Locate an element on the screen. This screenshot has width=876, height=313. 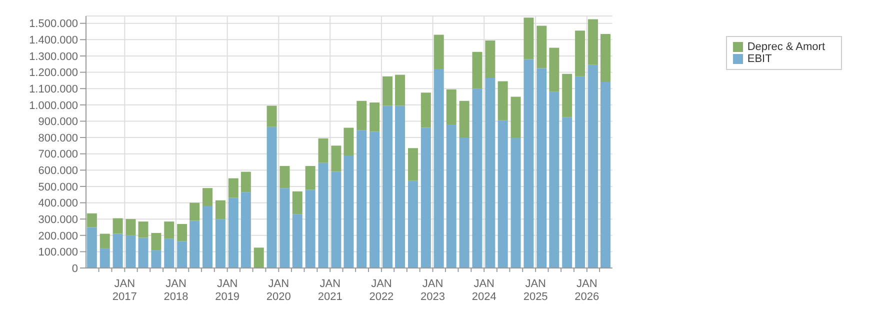
y-tick-label: 1.400.000 is located at coordinates (53, 40).